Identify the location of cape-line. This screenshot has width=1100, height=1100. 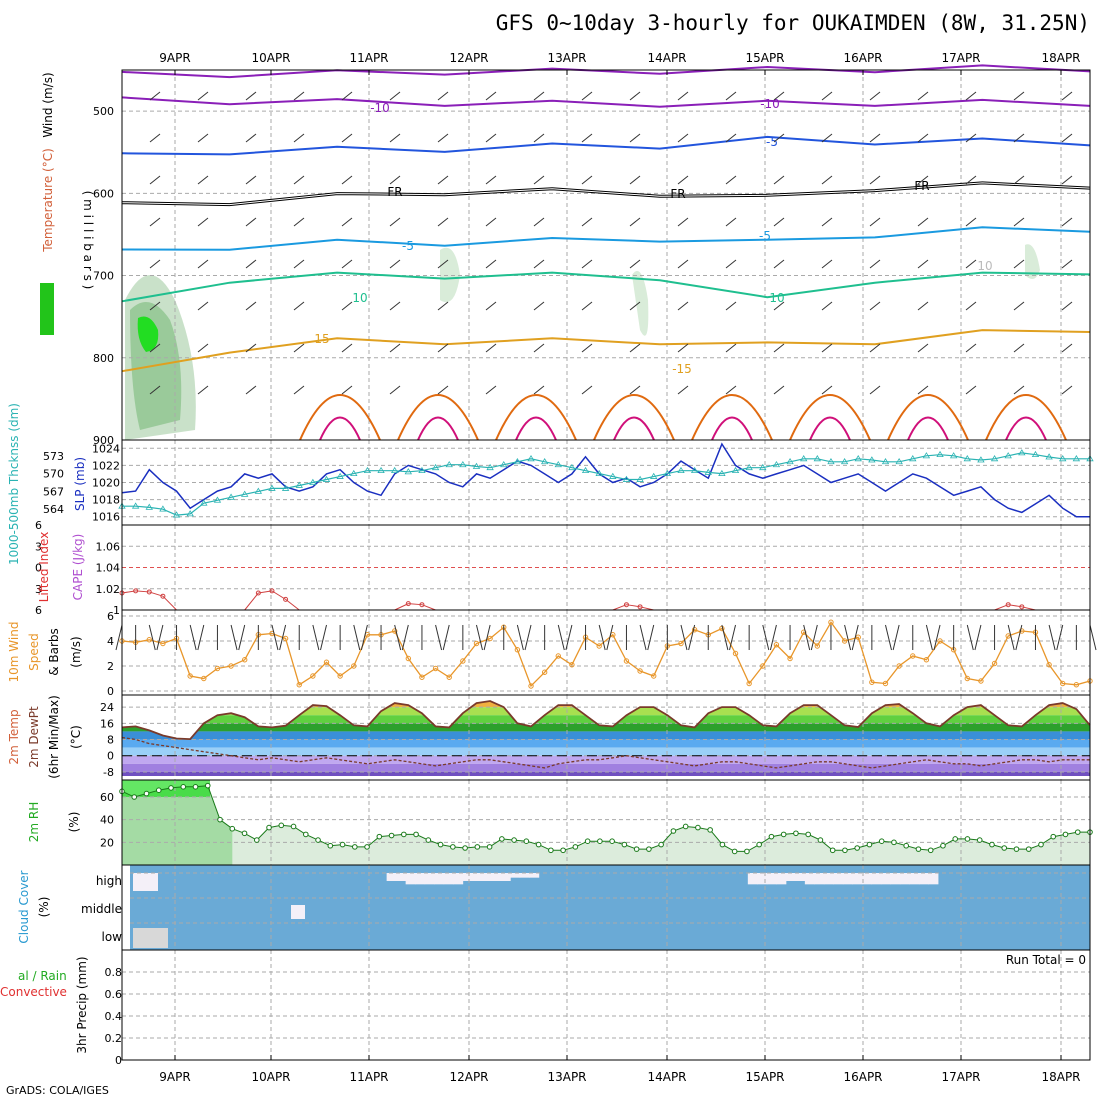
(401, 607).